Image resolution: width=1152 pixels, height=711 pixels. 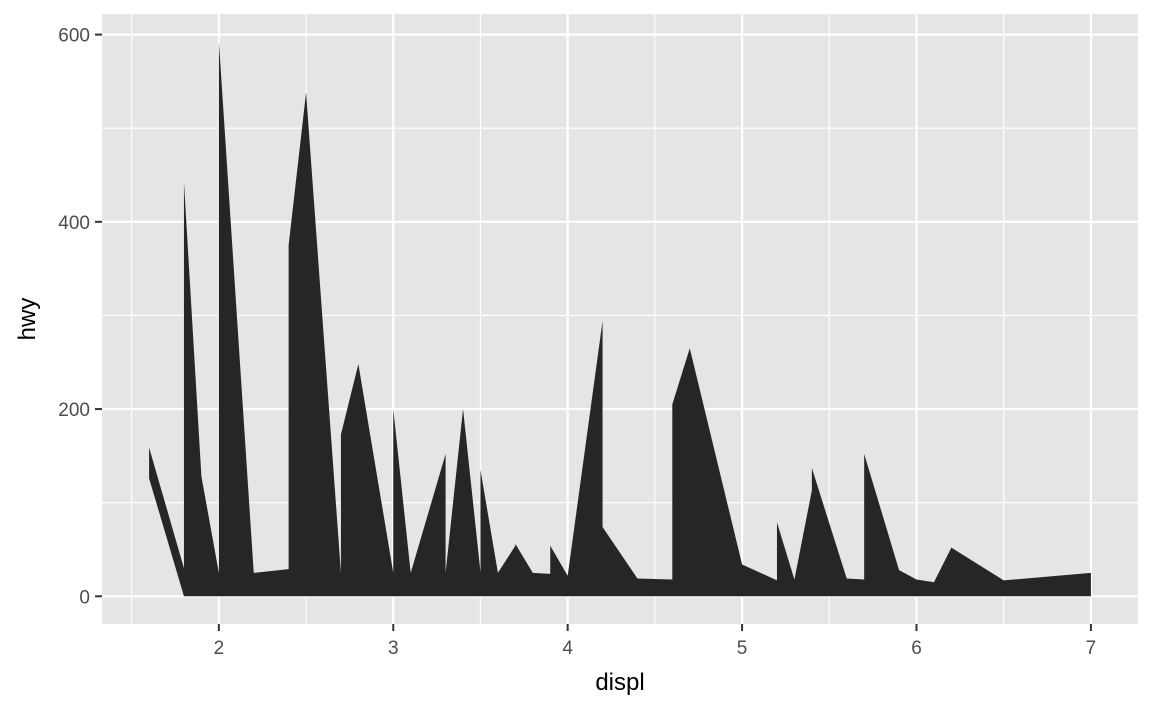 I want to click on y-axis-title: hwy, so click(x=27, y=319).